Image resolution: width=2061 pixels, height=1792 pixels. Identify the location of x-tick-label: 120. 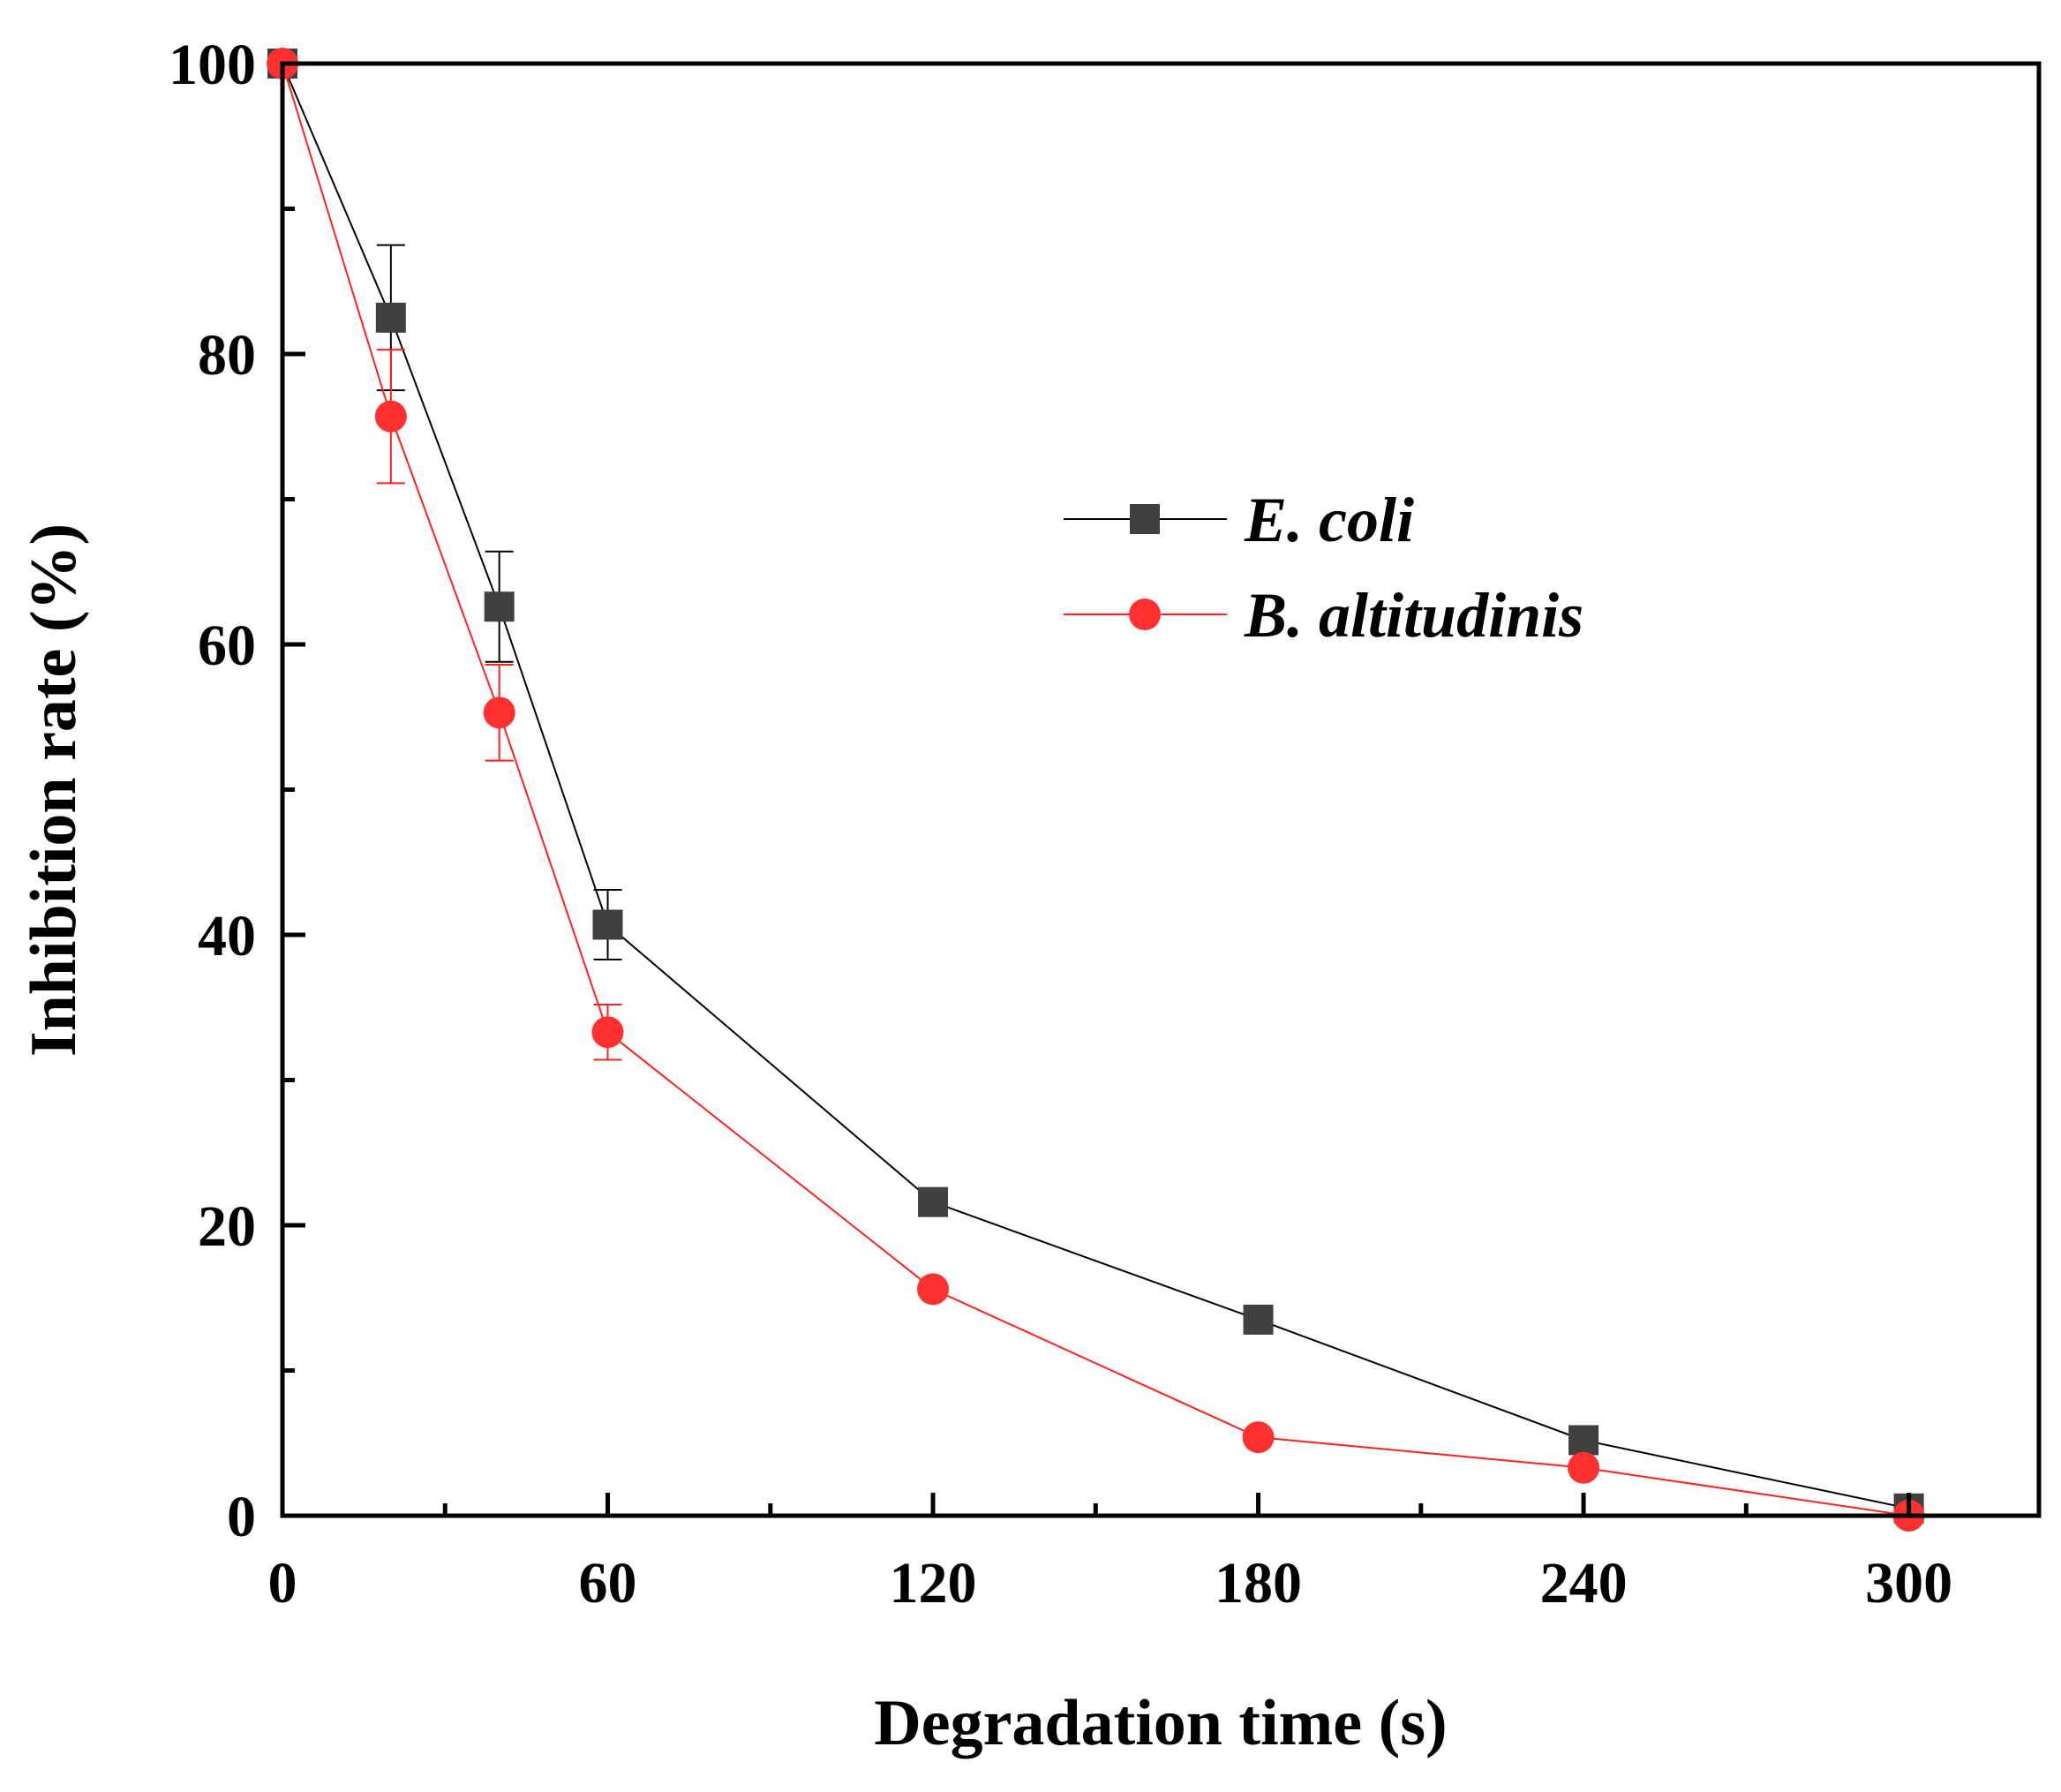
(933, 1583).